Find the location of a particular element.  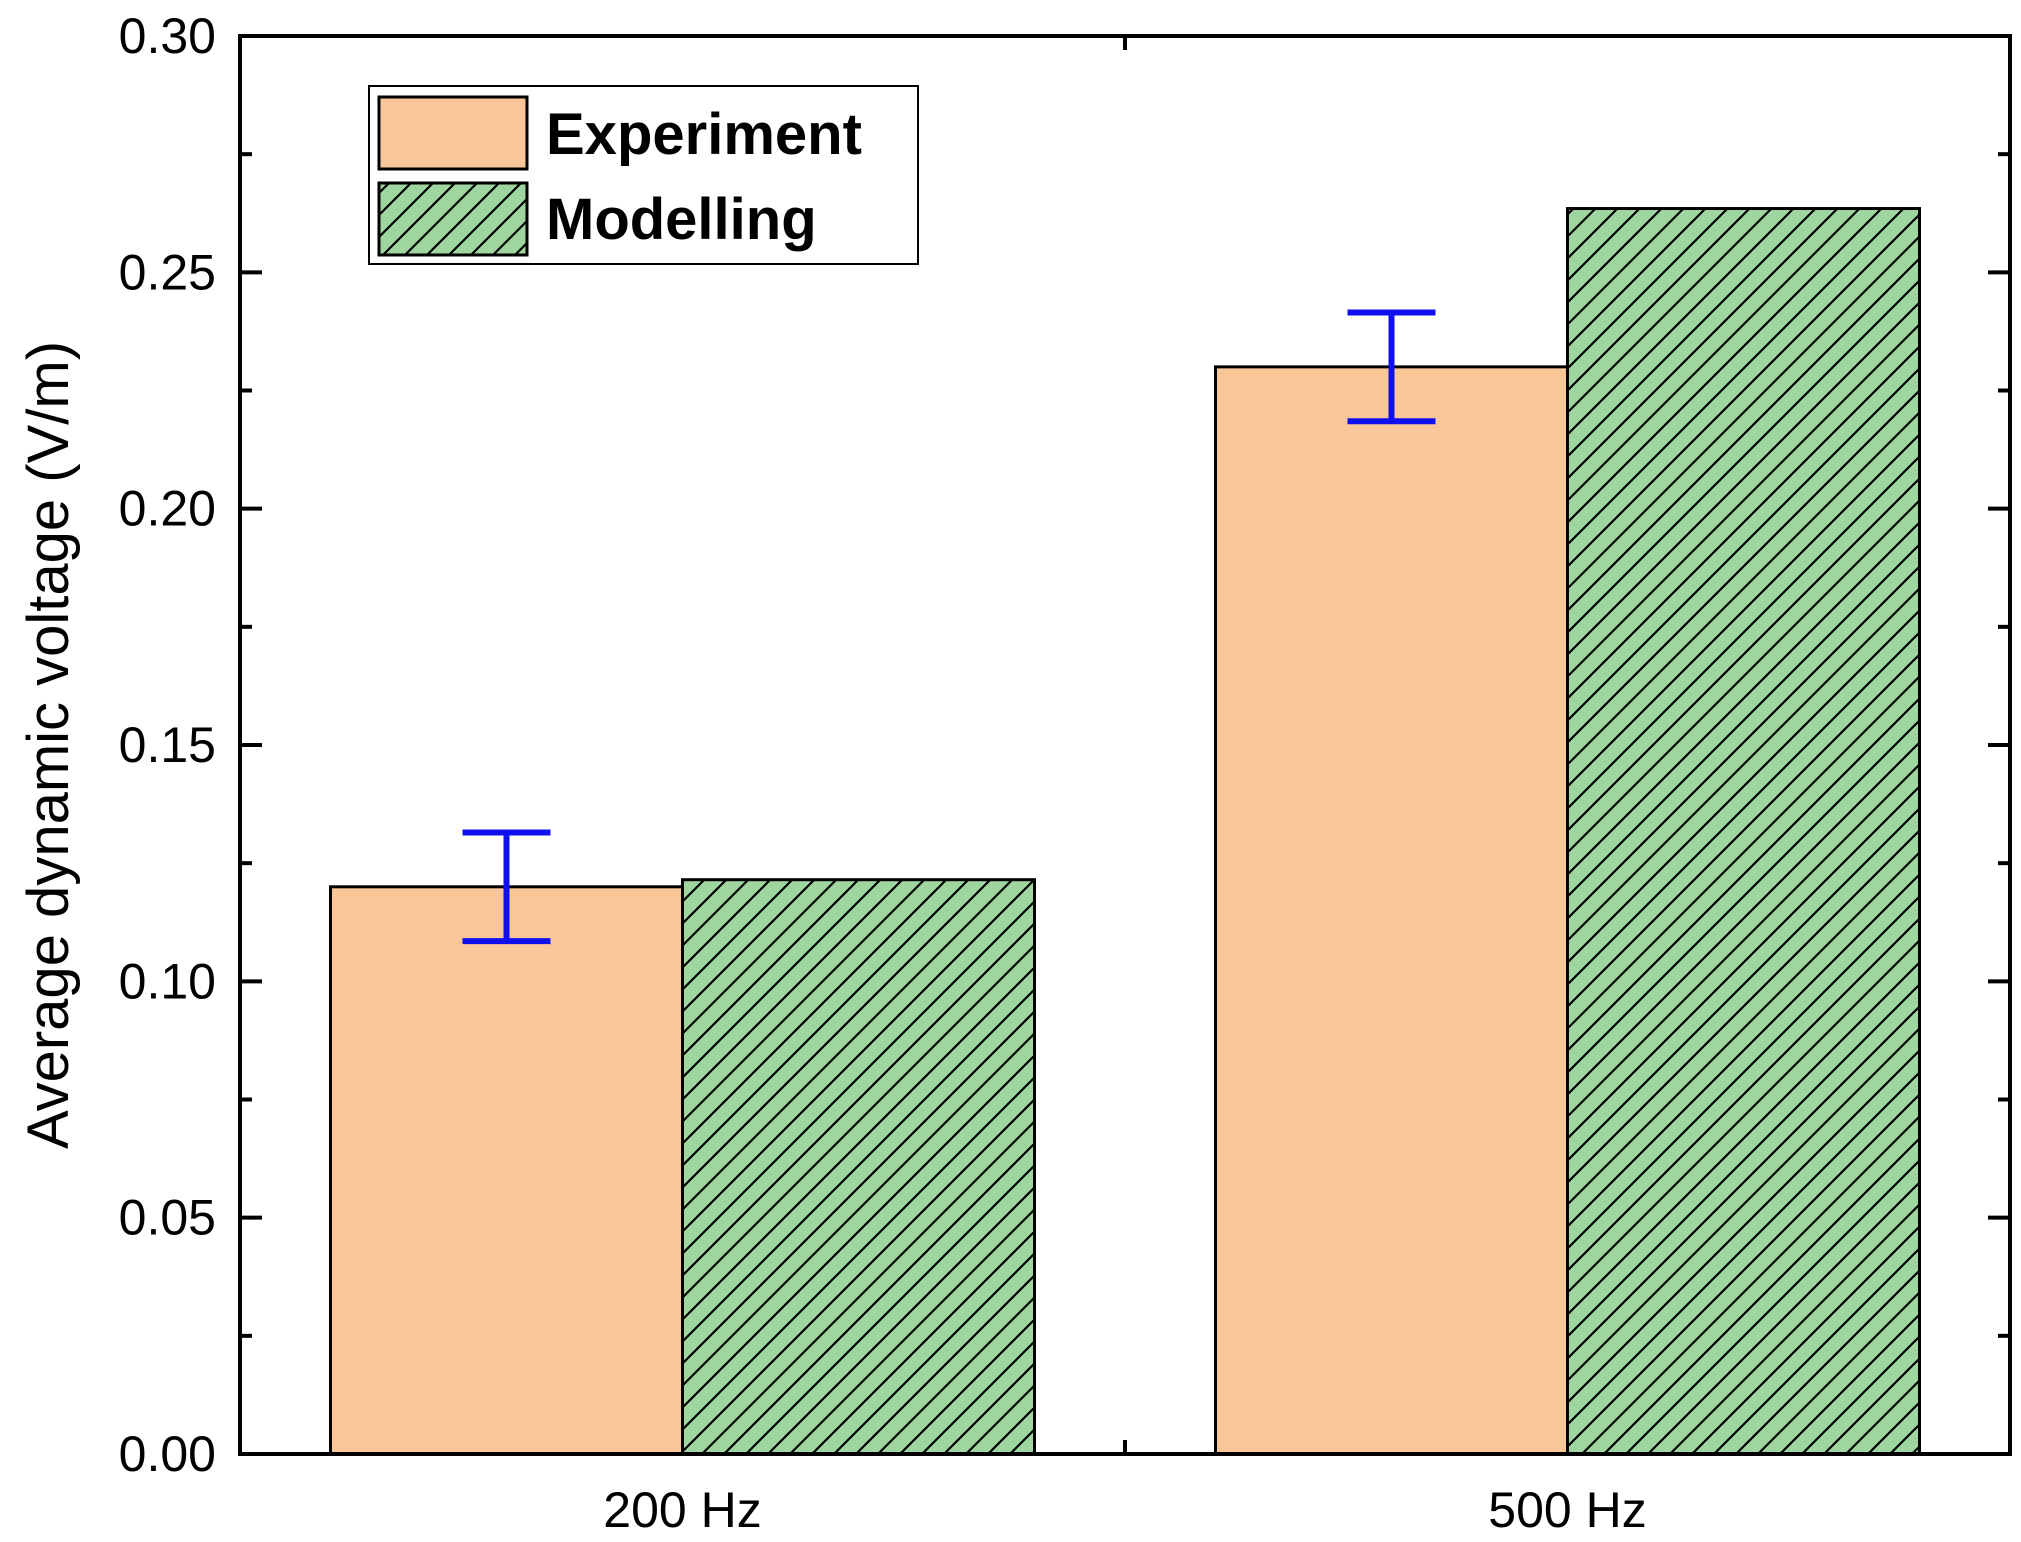

bar-experiment-200hz is located at coordinates (506, 1170).